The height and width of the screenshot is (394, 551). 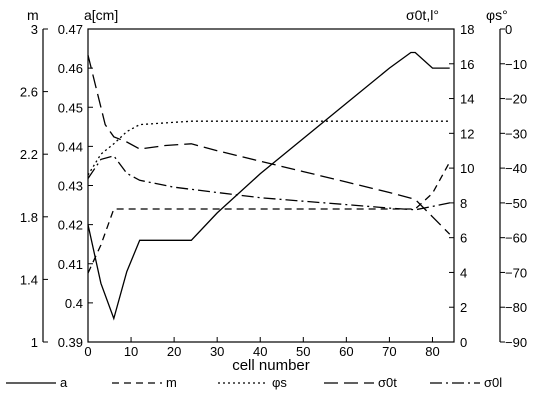 What do you see at coordinates (131, 351) in the screenshot?
I see `x-tick-label: 10` at bounding box center [131, 351].